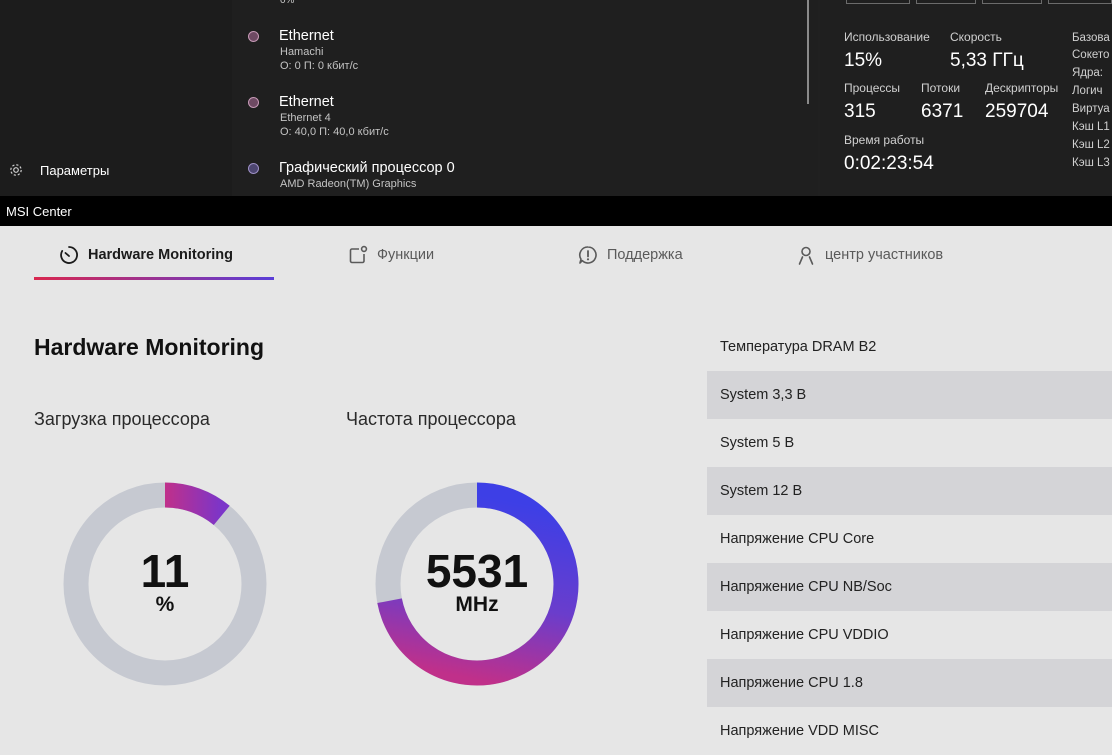 Image resolution: width=1112 pixels, height=755 pixels. I want to click on spec-label: Сокето, so click(1091, 55).